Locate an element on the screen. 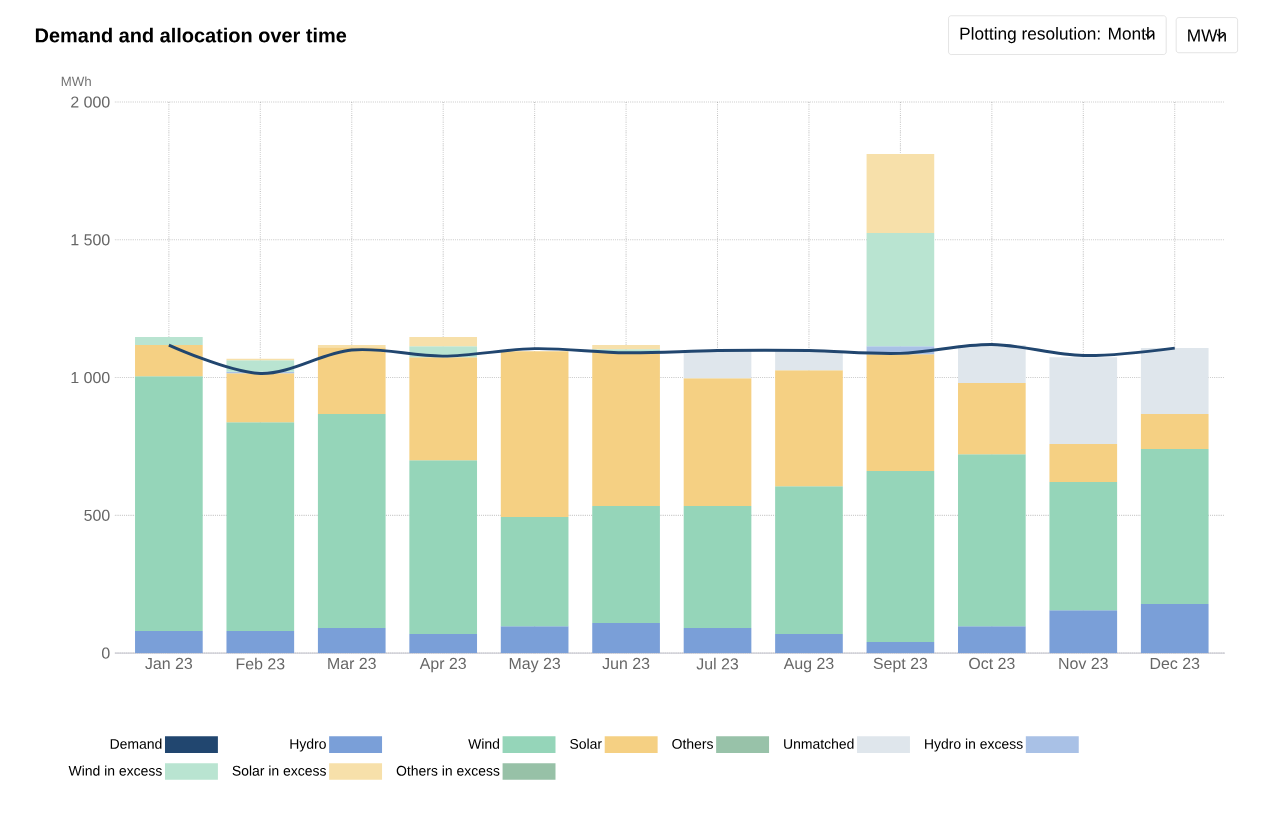 The image size is (1270, 832). x-tick-label: Jun 23 is located at coordinates (626, 664).